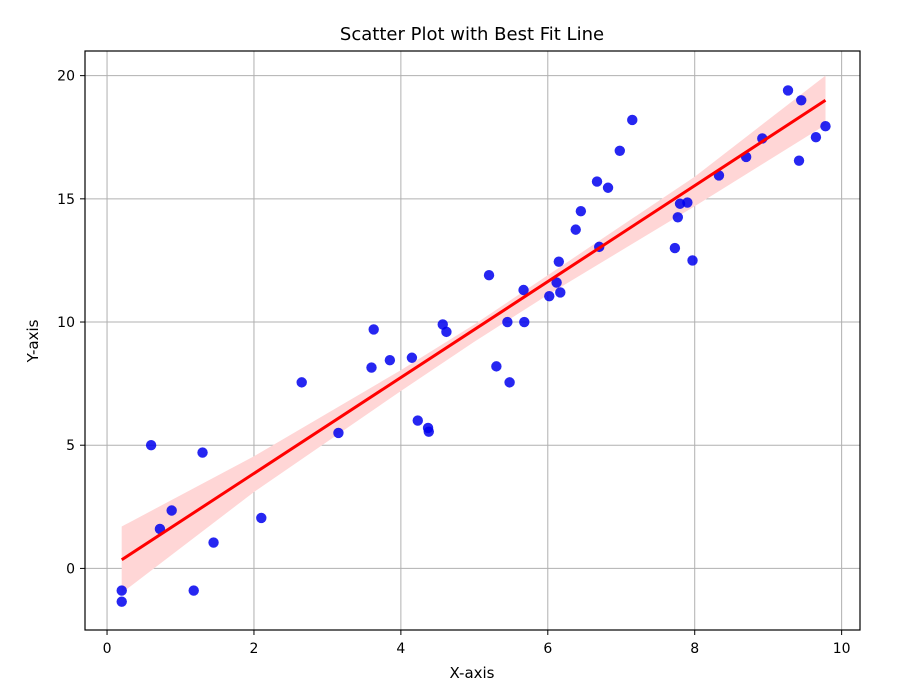  Describe the element at coordinates (547, 649) in the screenshot. I see `x-tick-label: 6` at that location.